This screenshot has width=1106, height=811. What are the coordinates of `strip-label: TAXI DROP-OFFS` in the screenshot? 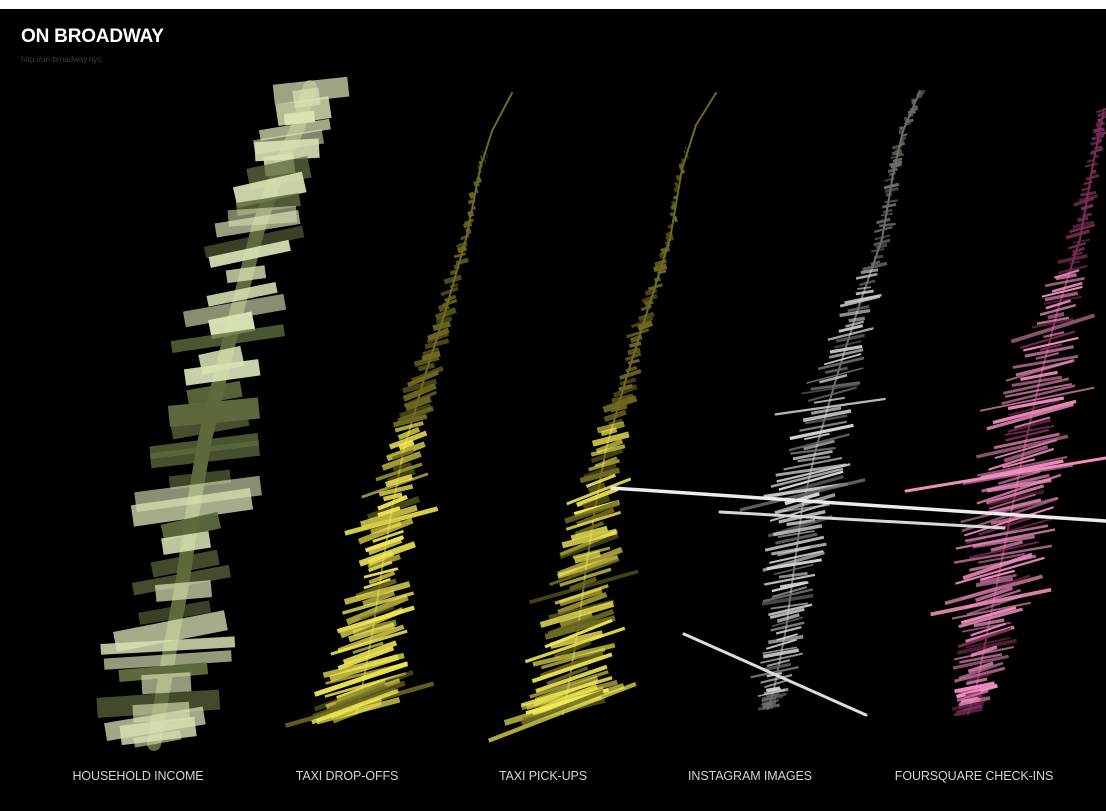 It's located at (347, 776).